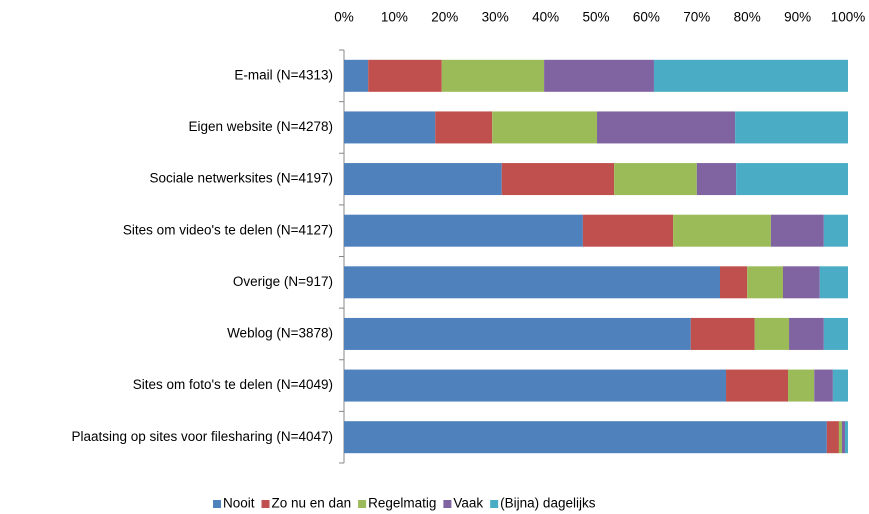 The image size is (869, 514). I want to click on x-tick-label: 30%, so click(495, 17).